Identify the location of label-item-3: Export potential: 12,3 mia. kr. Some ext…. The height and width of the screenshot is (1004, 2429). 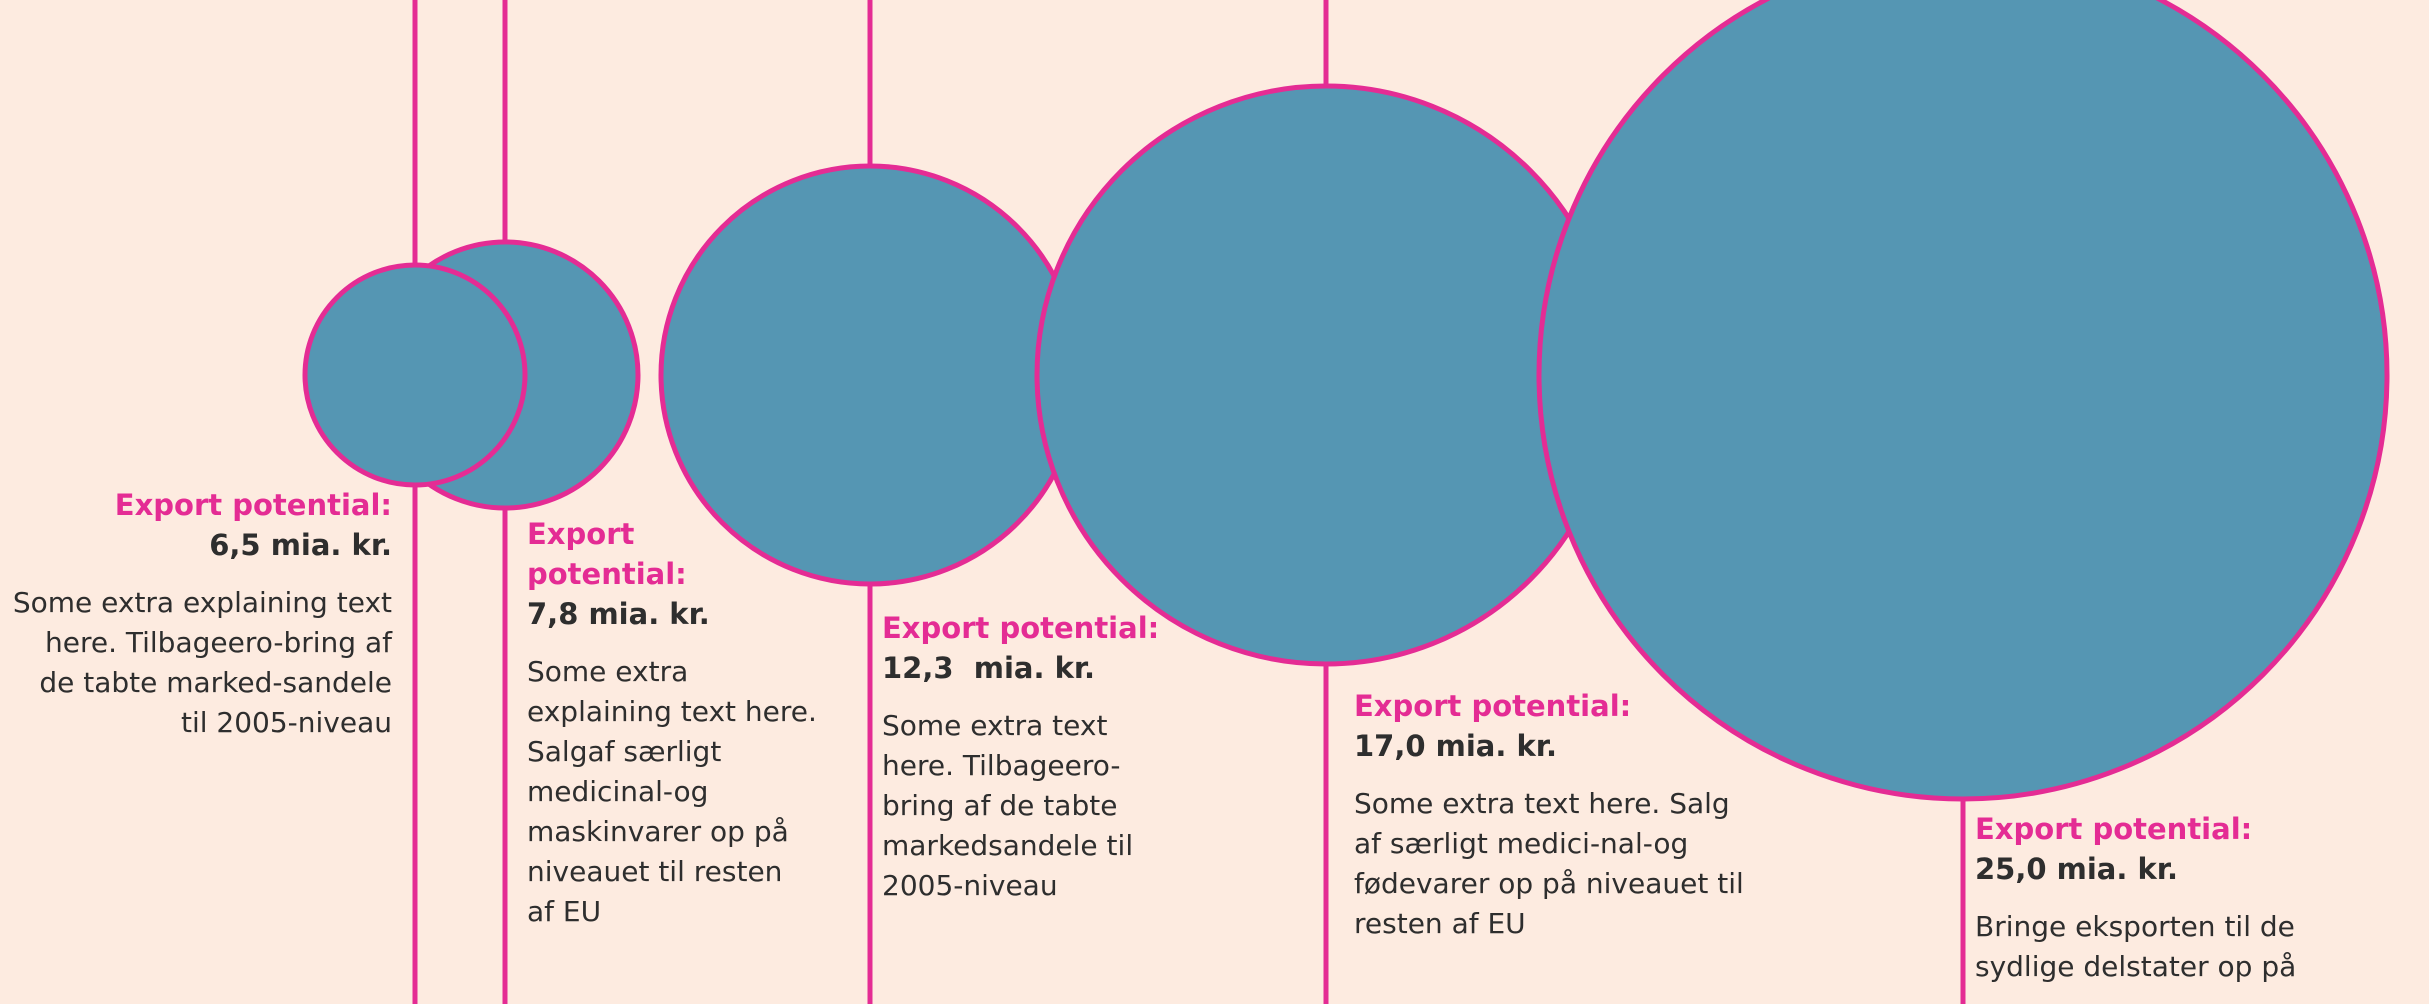
(1027, 757).